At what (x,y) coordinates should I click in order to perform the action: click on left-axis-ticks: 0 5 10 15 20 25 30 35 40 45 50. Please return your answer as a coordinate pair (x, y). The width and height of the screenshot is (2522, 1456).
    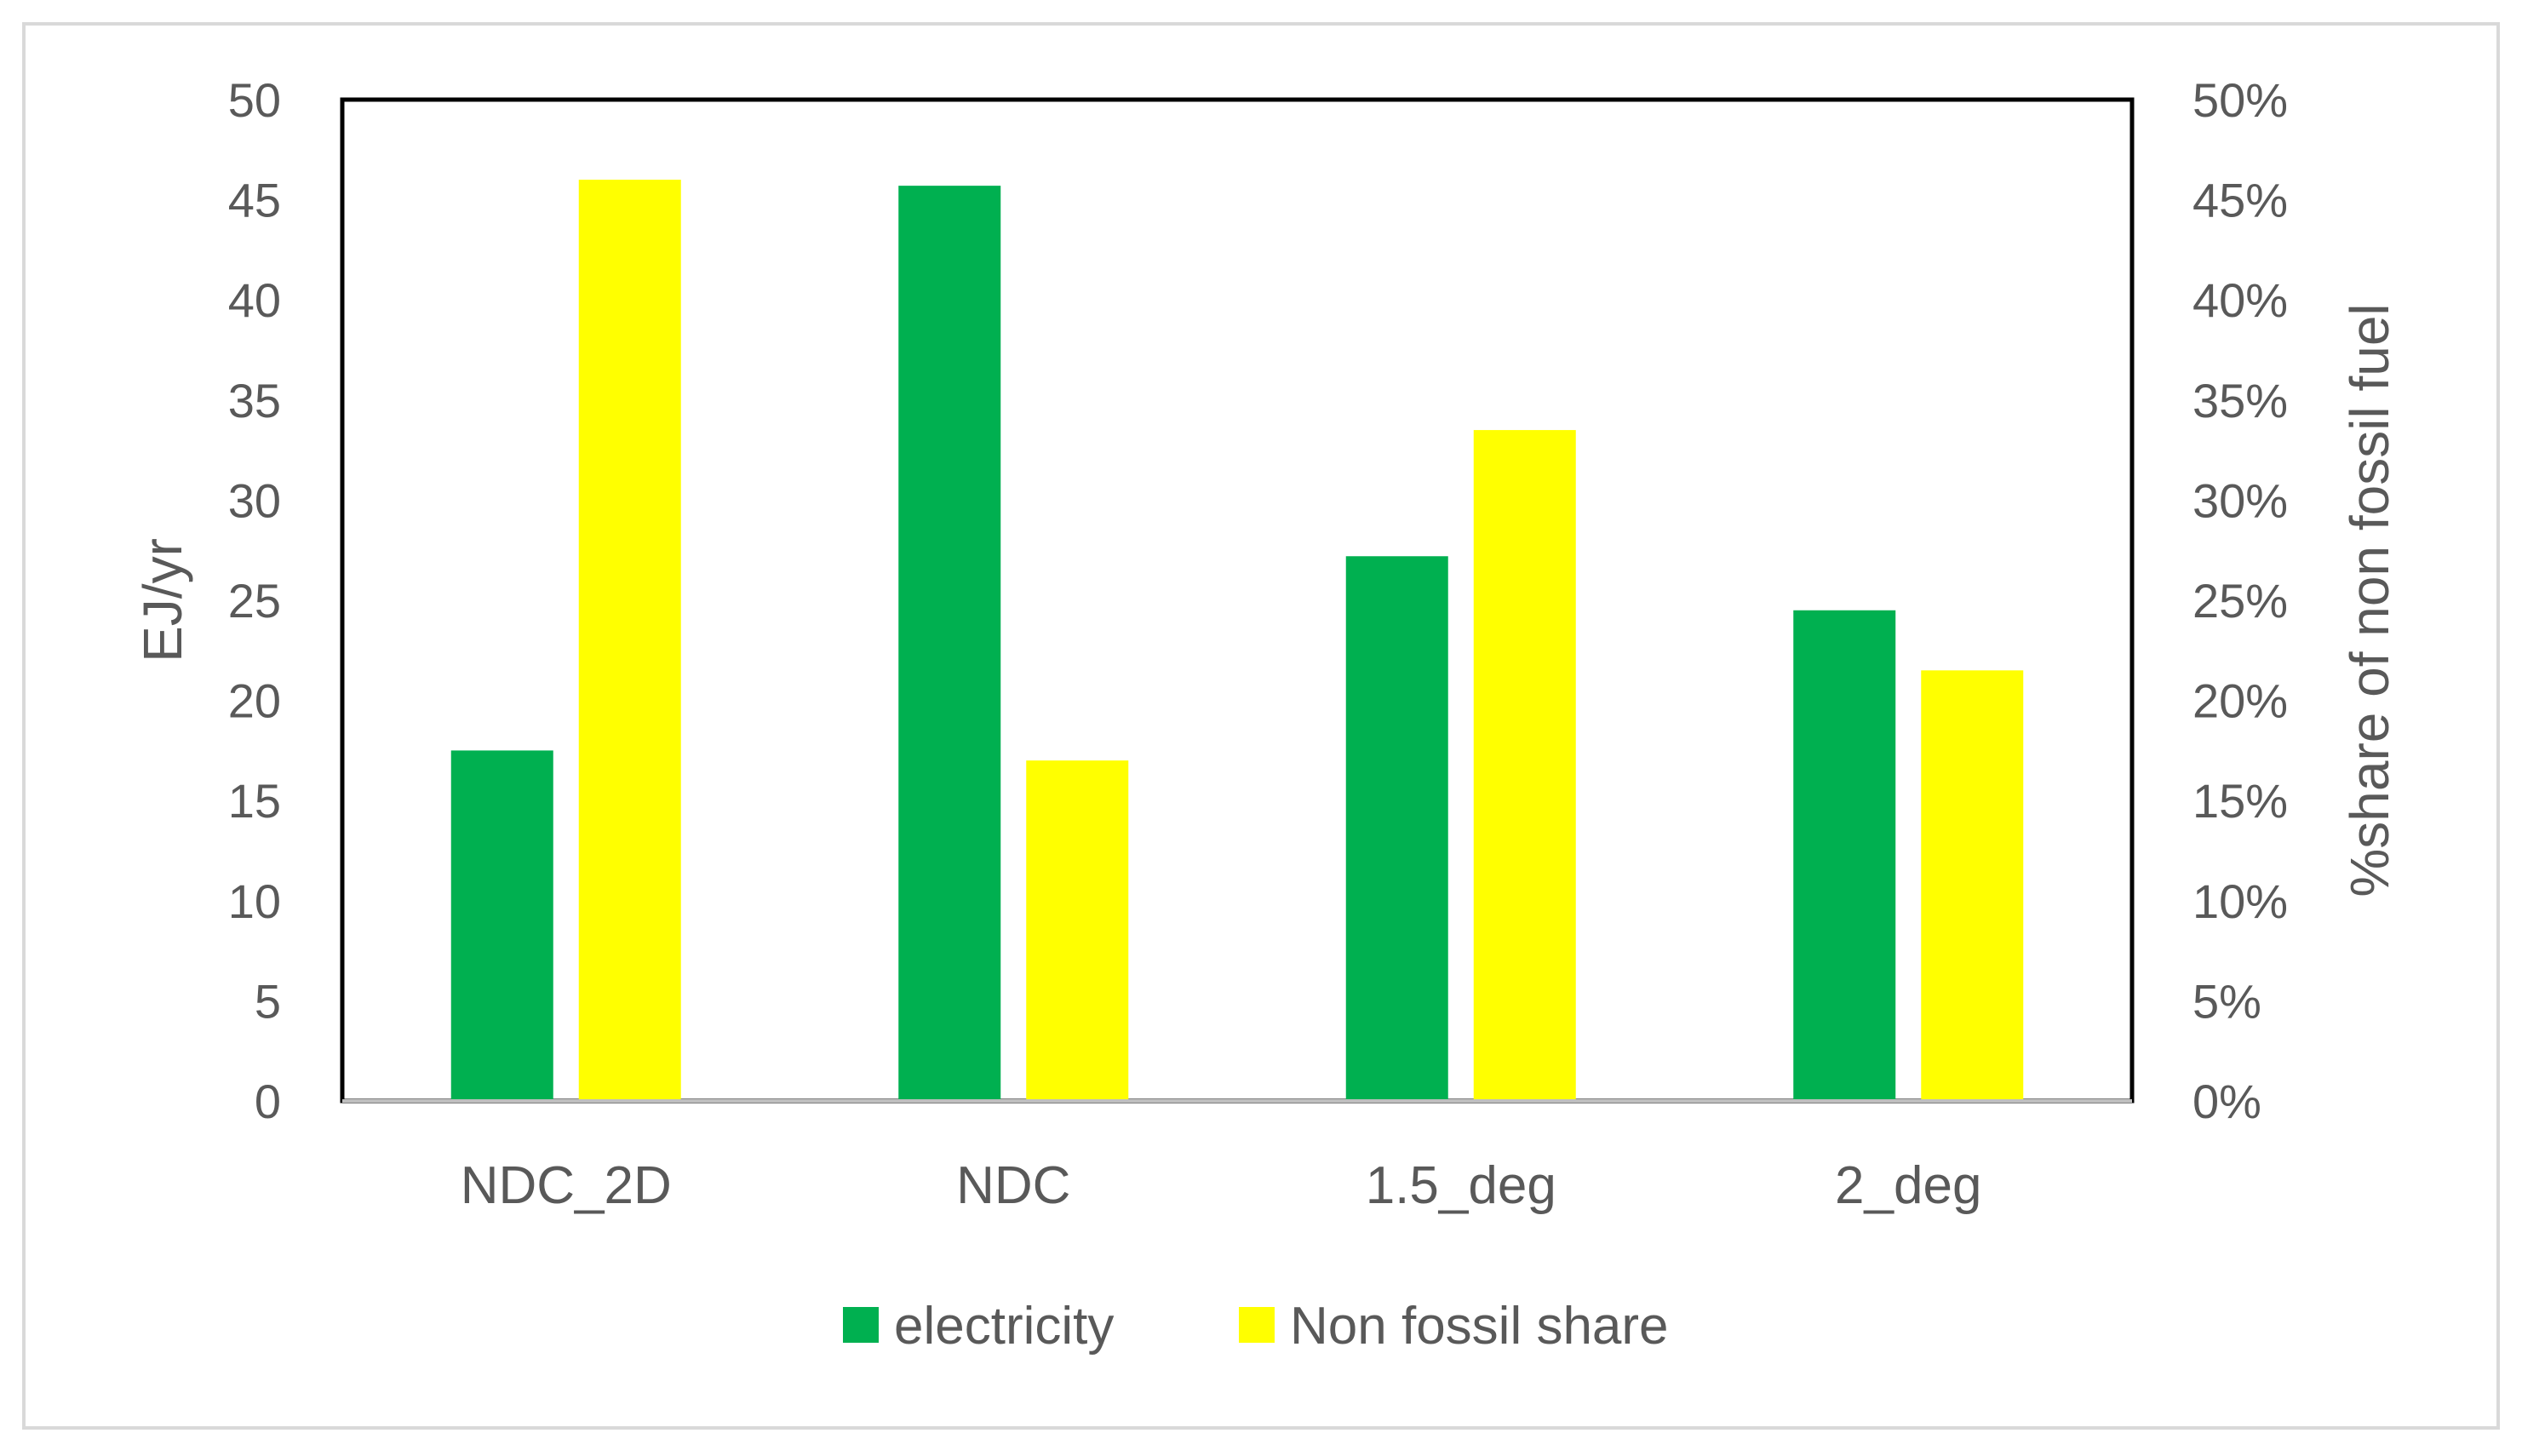
    Looking at the image, I should click on (255, 600).